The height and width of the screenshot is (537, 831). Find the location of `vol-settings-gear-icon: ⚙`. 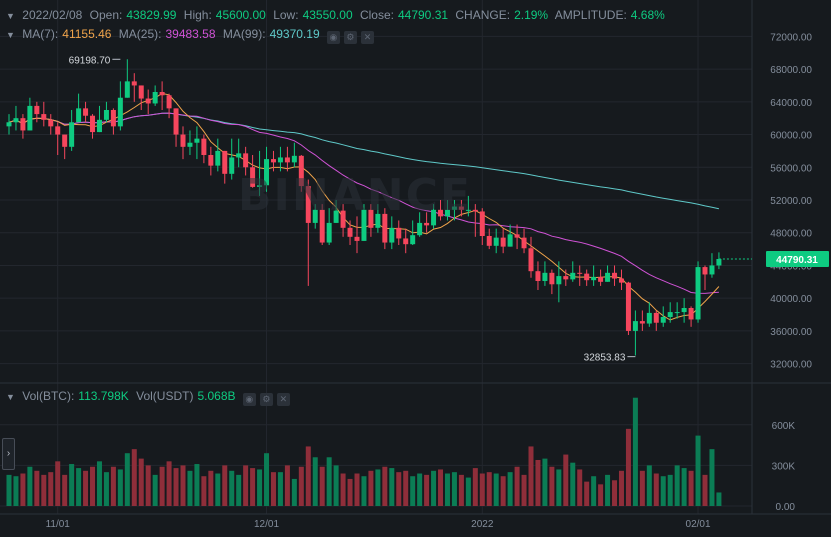

vol-settings-gear-icon: ⚙ is located at coordinates (266, 399).